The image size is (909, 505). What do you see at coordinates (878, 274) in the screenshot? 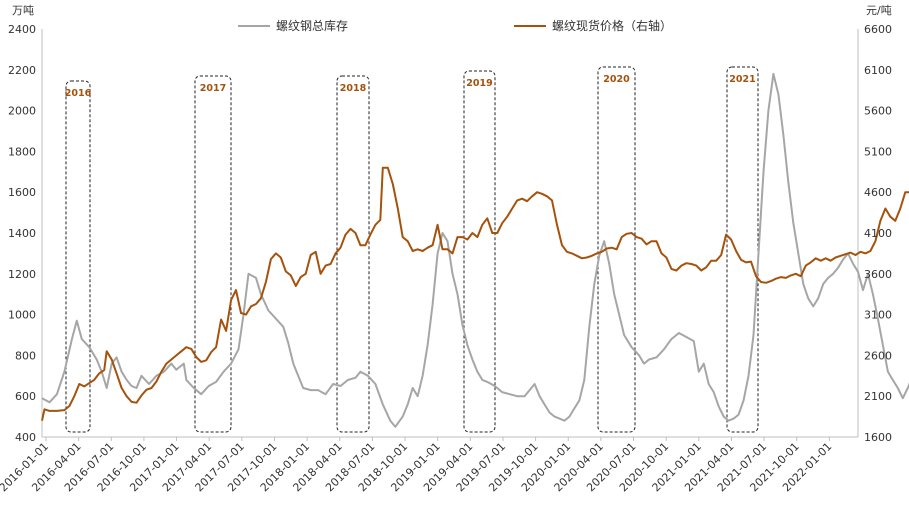
I see `right-tick-label: 3600` at bounding box center [878, 274].